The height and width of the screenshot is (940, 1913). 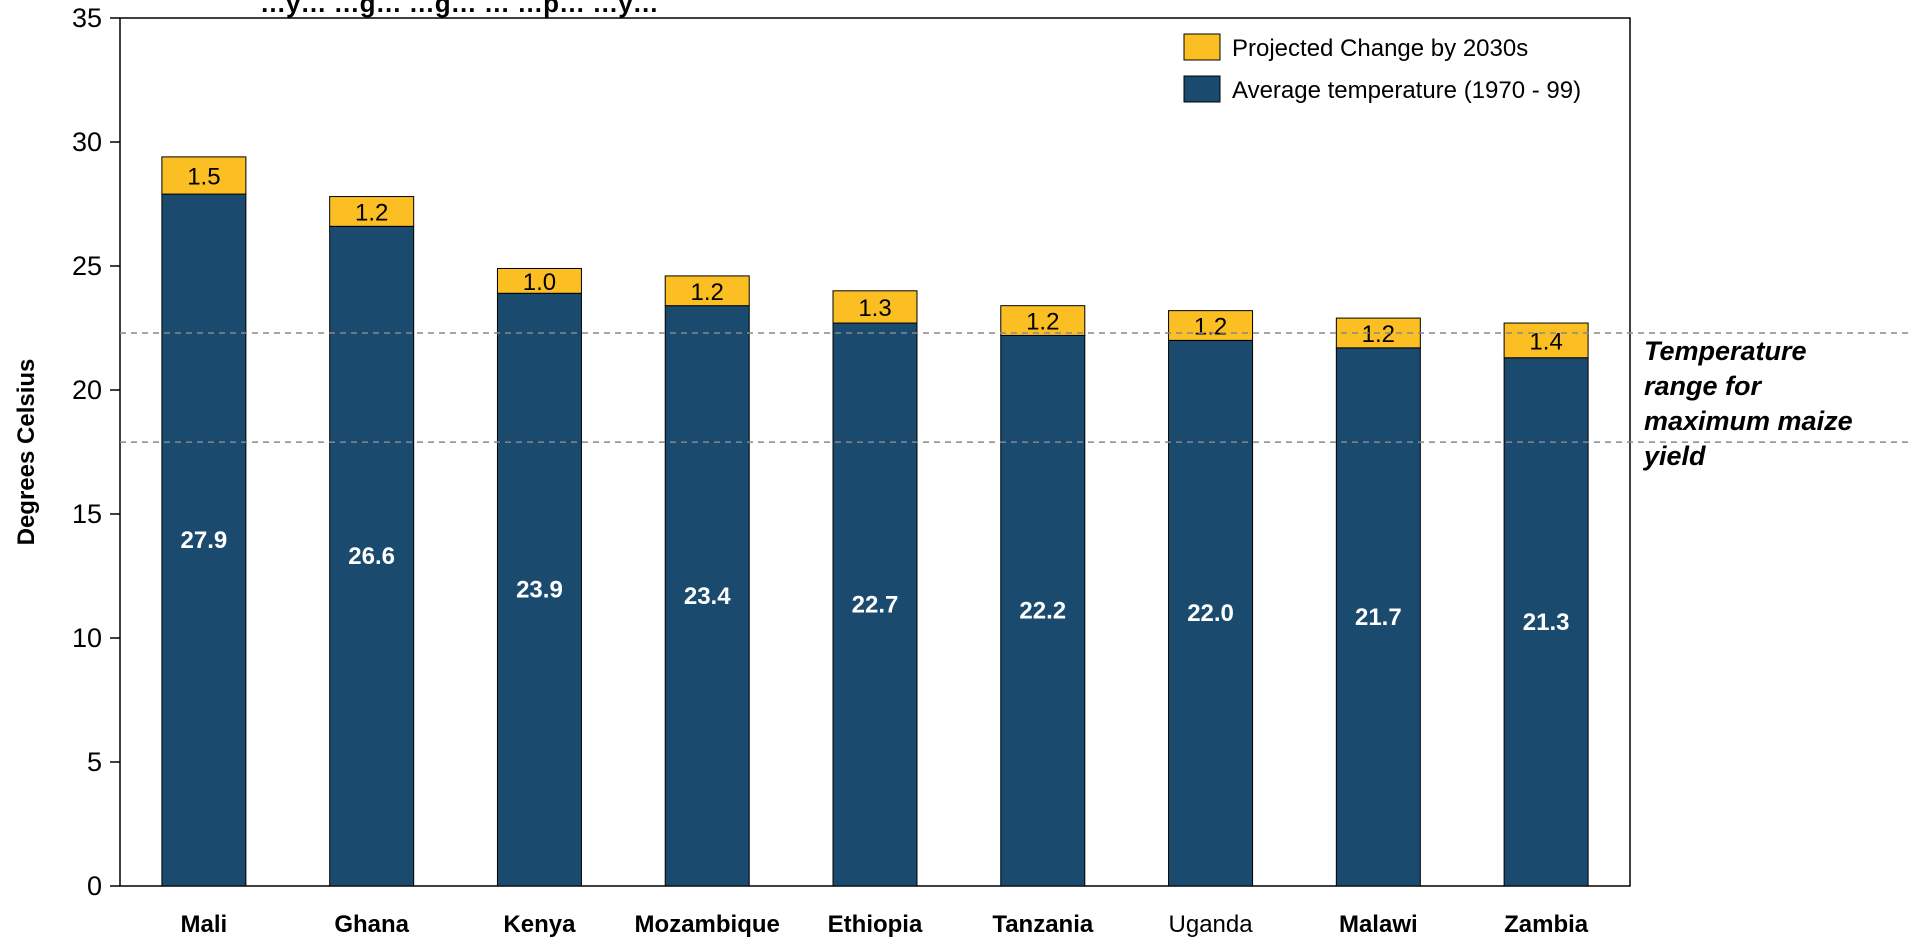 What do you see at coordinates (1043, 924) in the screenshot?
I see `x-category-label: Tanzania` at bounding box center [1043, 924].